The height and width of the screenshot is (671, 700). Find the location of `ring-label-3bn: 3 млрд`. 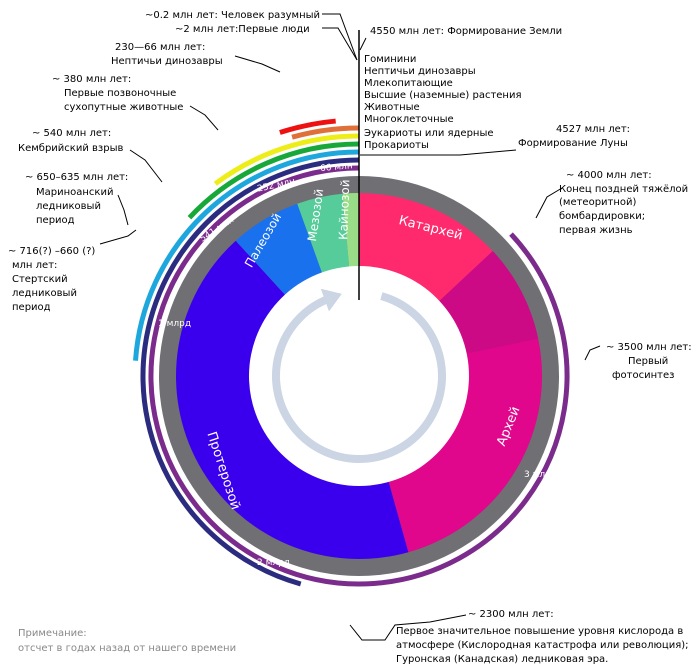

ring-label-3bn: 3 млрд is located at coordinates (540, 475).